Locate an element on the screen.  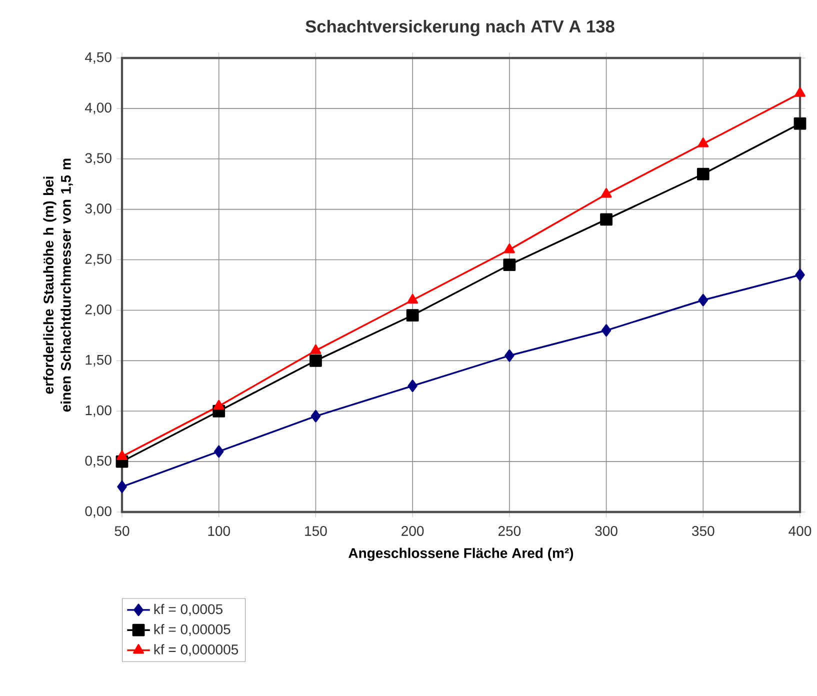
x-tick-label: 400 is located at coordinates (800, 531).